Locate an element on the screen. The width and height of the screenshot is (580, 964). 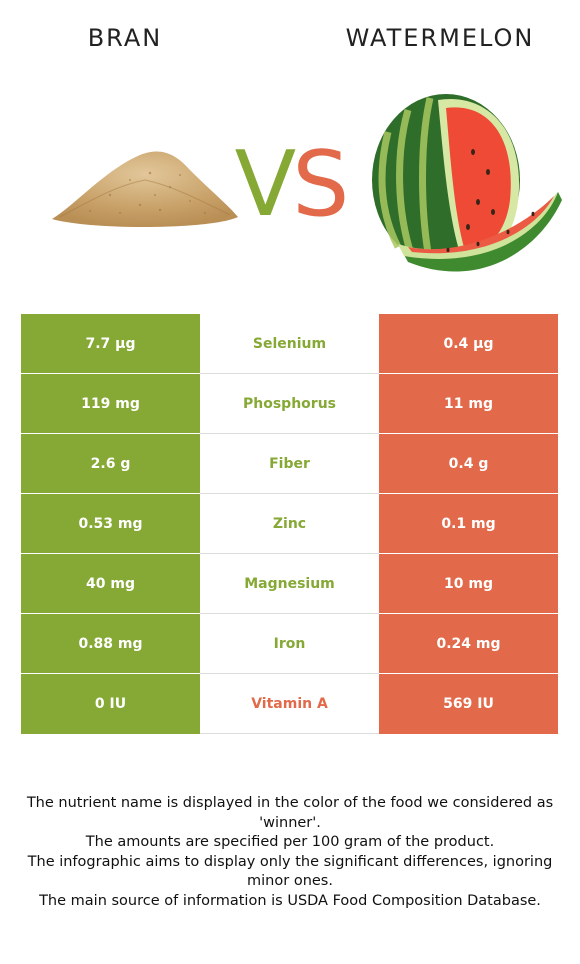
nutrient-name: Vitamin A is located at coordinates (289, 704).